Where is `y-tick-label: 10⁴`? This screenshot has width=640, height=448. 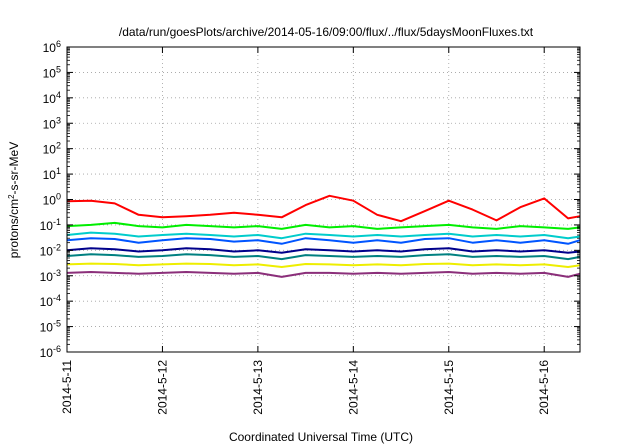 y-tick-label: 10⁴ is located at coordinates (52, 98).